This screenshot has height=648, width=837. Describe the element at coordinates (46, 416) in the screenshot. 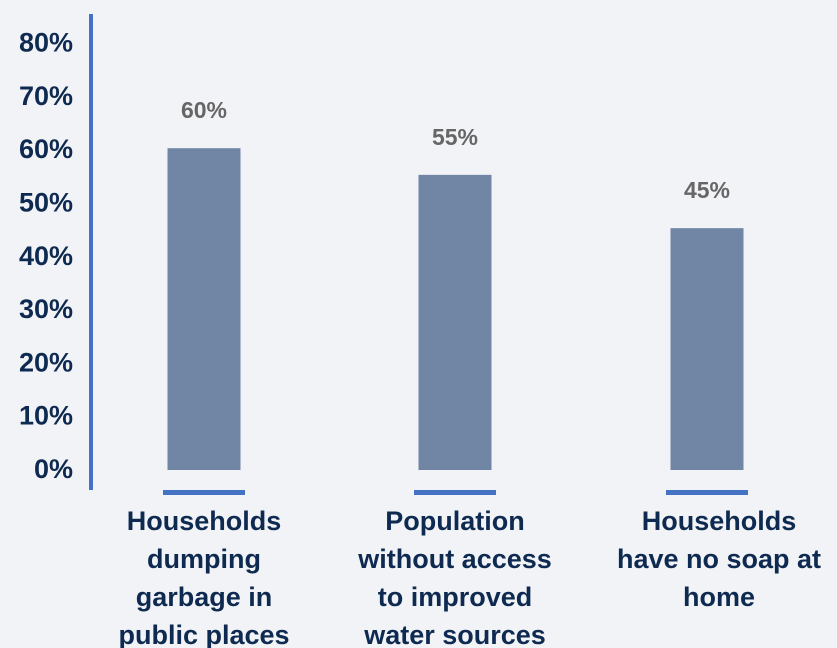

I see `y-tick-label: 10%` at that location.